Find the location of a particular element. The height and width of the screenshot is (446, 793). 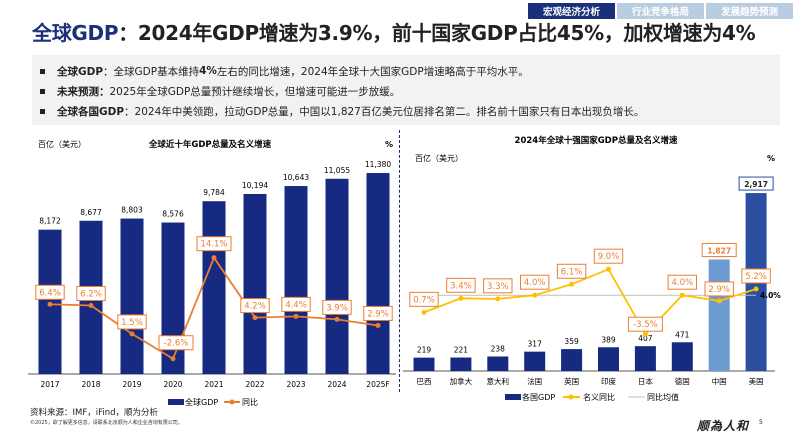

bar-value-label: 1,827 is located at coordinates (719, 251).